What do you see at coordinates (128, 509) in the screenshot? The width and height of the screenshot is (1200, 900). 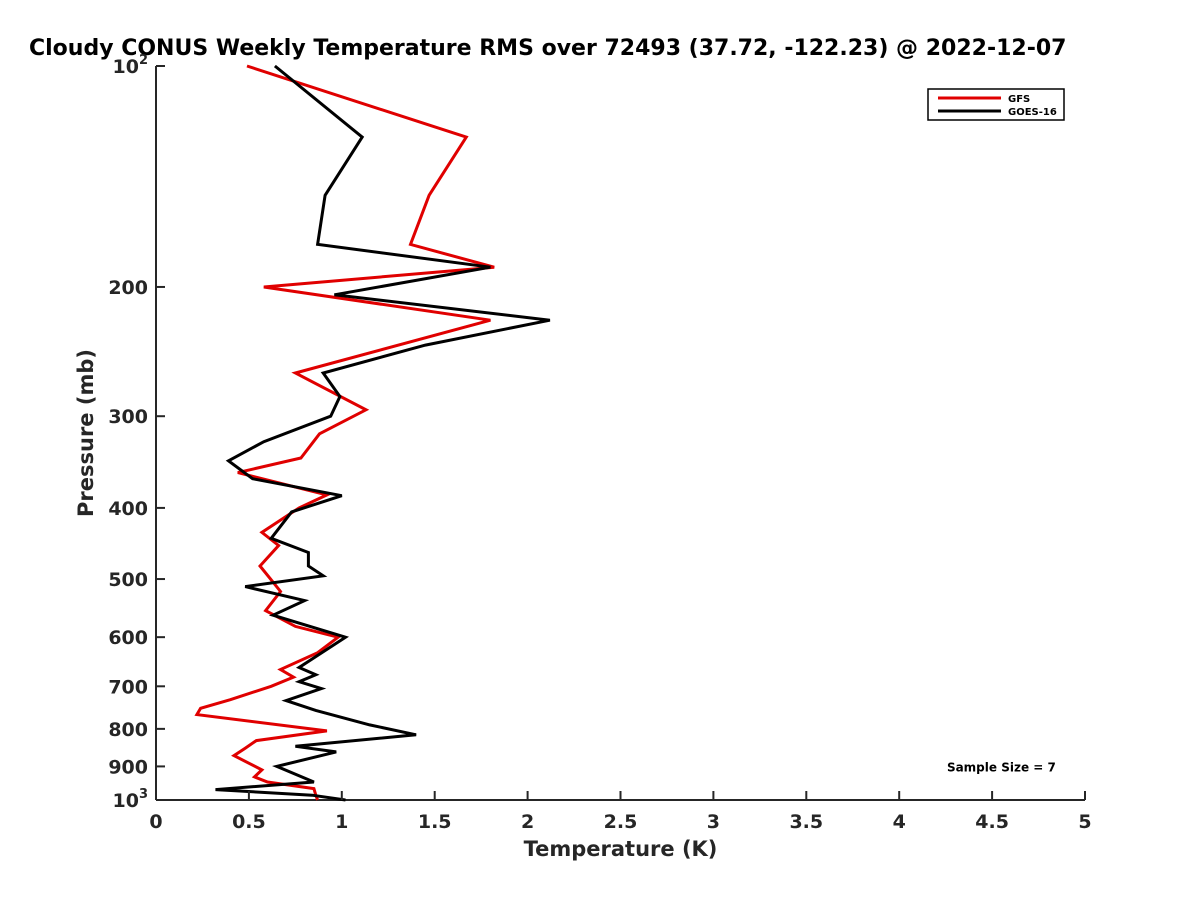 I see `y-tick-label: 400` at bounding box center [128, 509].